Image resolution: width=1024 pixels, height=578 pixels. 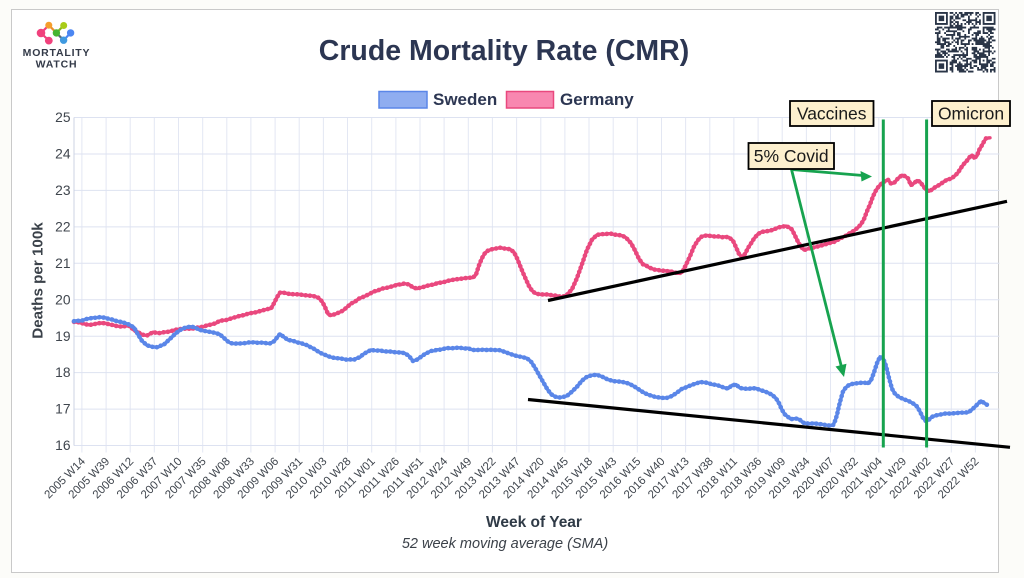 I want to click on svg-text: Crude Mortality Rate (CMR), so click(x=504, y=51).